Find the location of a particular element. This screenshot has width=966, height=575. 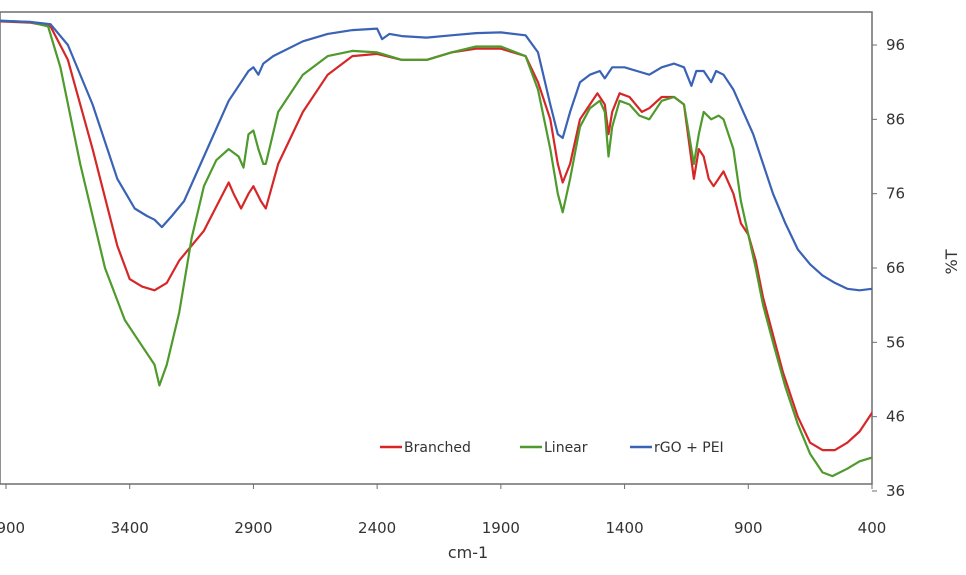

x-tick-label: 2900 is located at coordinates (253, 528).